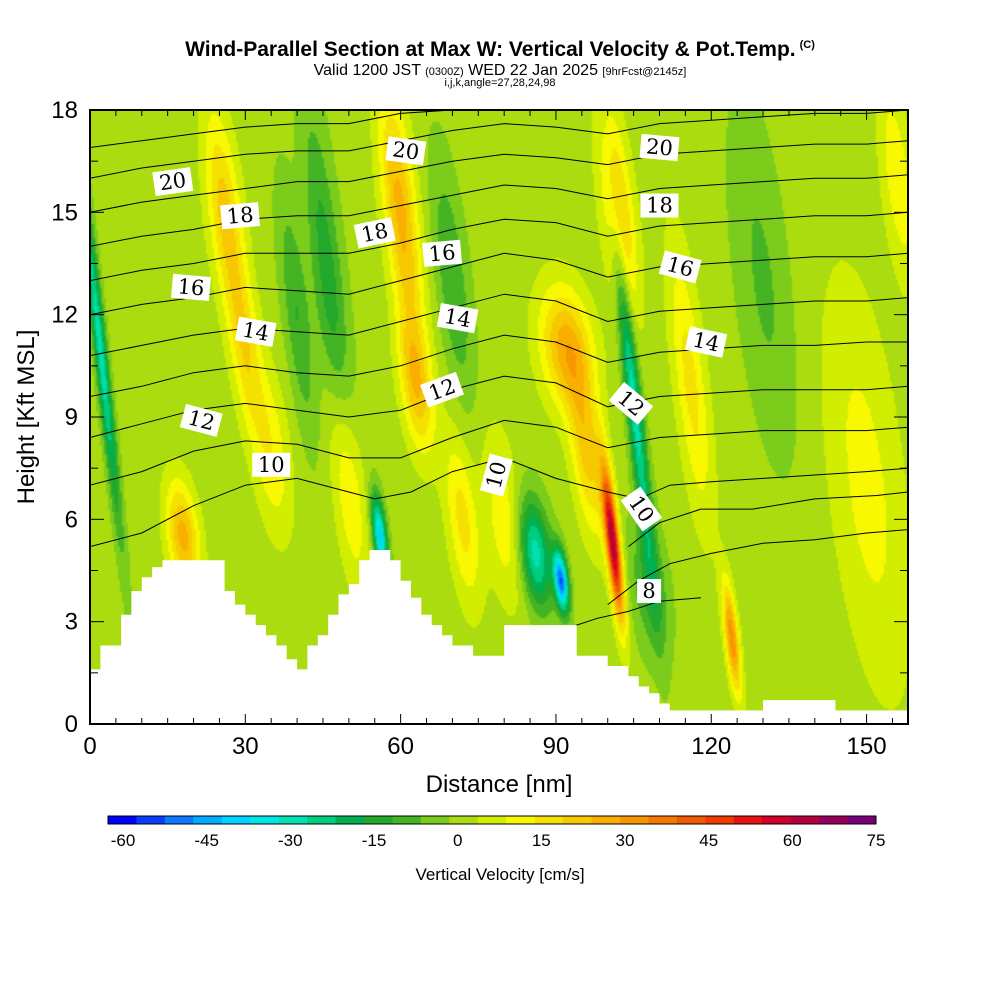 Image resolution: width=1000 pixels, height=1000 pixels. What do you see at coordinates (367, 70) in the screenshot?
I see `valid-time: Valid 1200 JST` at bounding box center [367, 70].